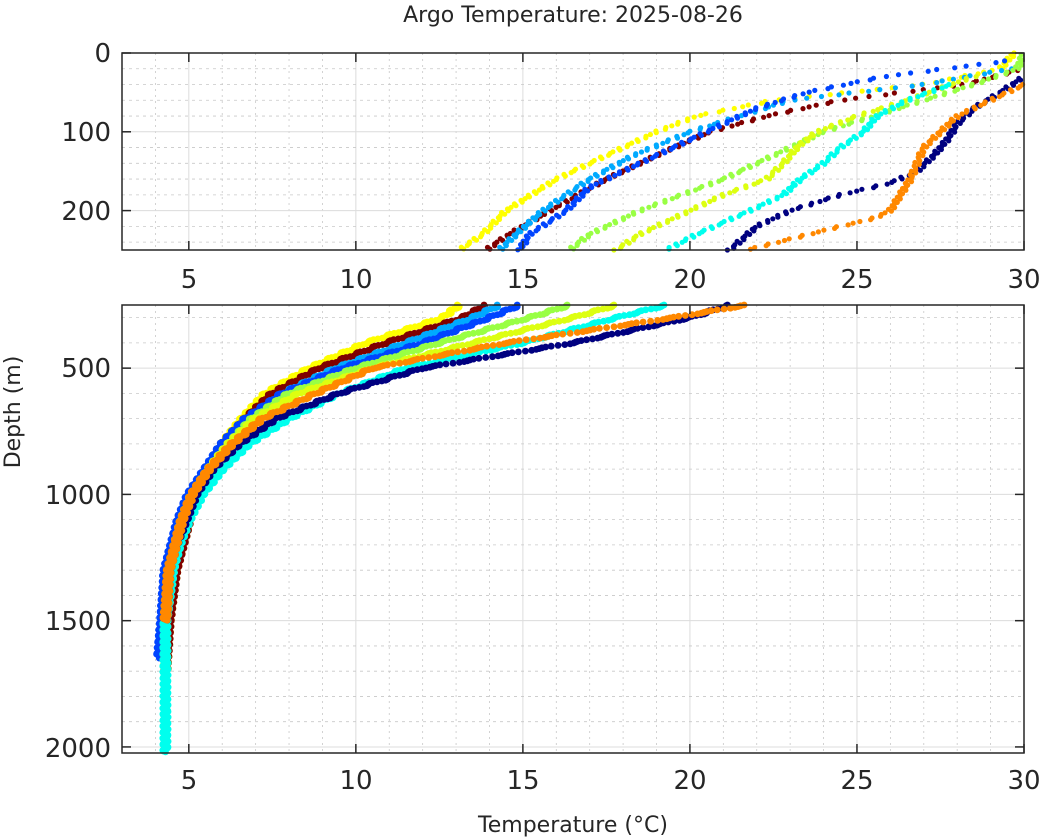 This screenshot has height=840, width=1044. Describe the element at coordinates (86, 133) in the screenshot. I see `top-ytick-label: 100` at that location.